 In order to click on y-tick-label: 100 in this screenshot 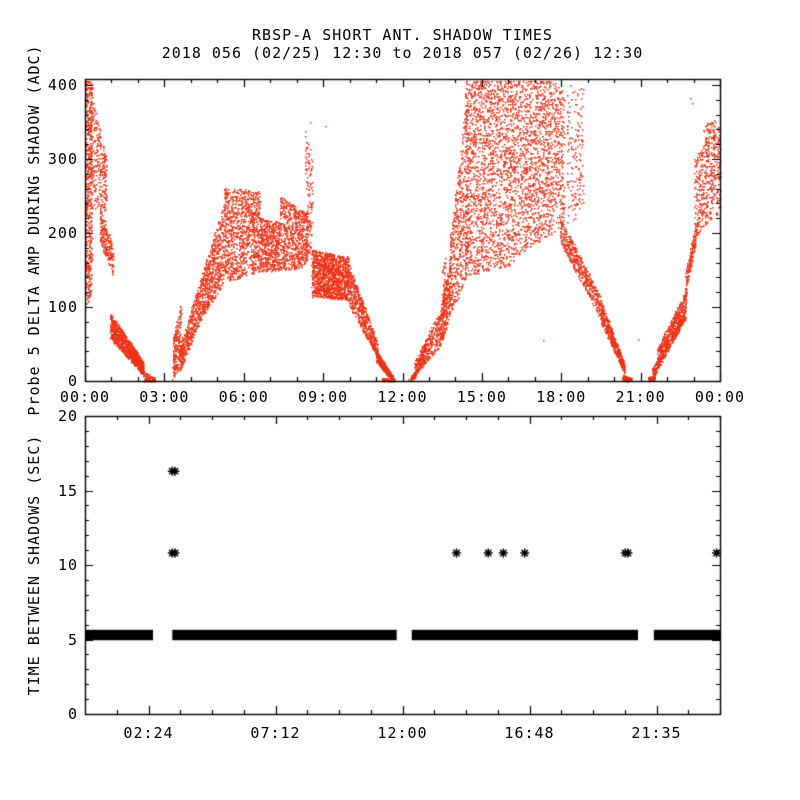, I will do `click(62, 307)`.